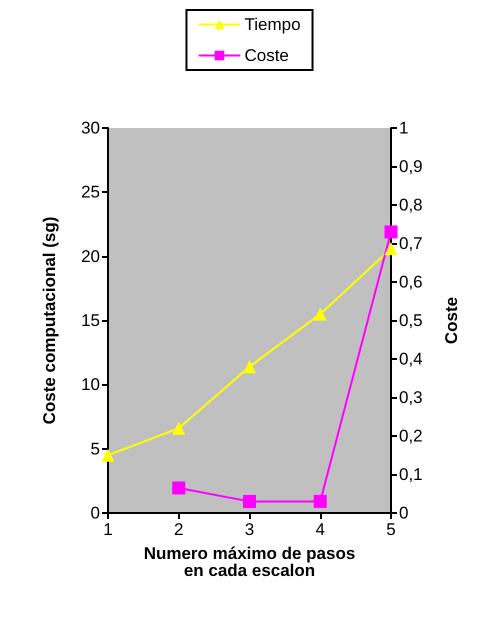 This screenshot has width=499, height=623. Describe the element at coordinates (411, 243) in the screenshot. I see `y2-tick-label: 0,7` at that location.